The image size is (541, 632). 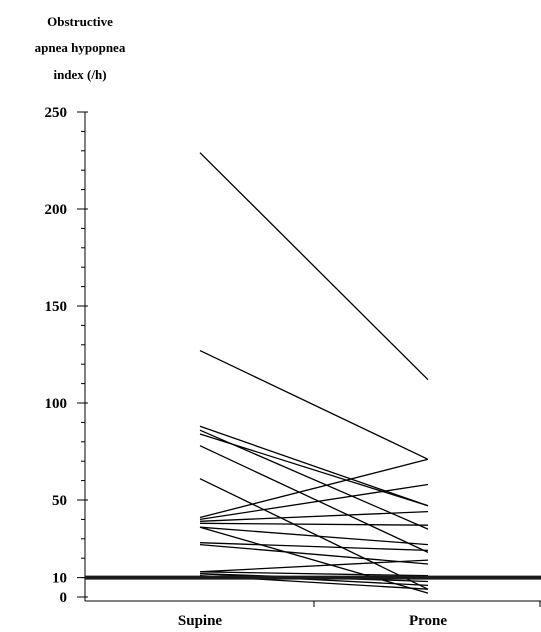 I want to click on y-axis-label-line-3: index (/h), so click(x=79, y=74).